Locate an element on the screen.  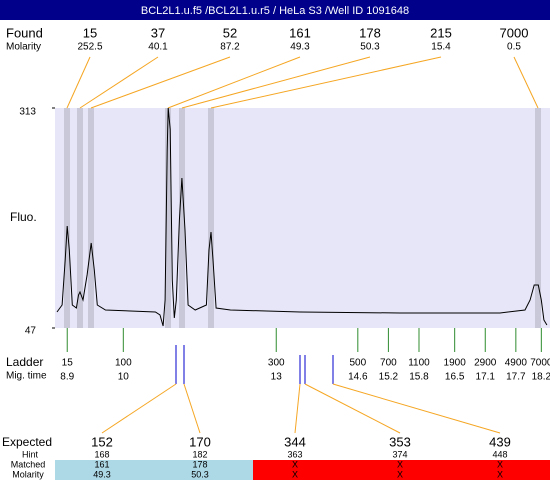
hint-value: 168 is located at coordinates (101, 454).